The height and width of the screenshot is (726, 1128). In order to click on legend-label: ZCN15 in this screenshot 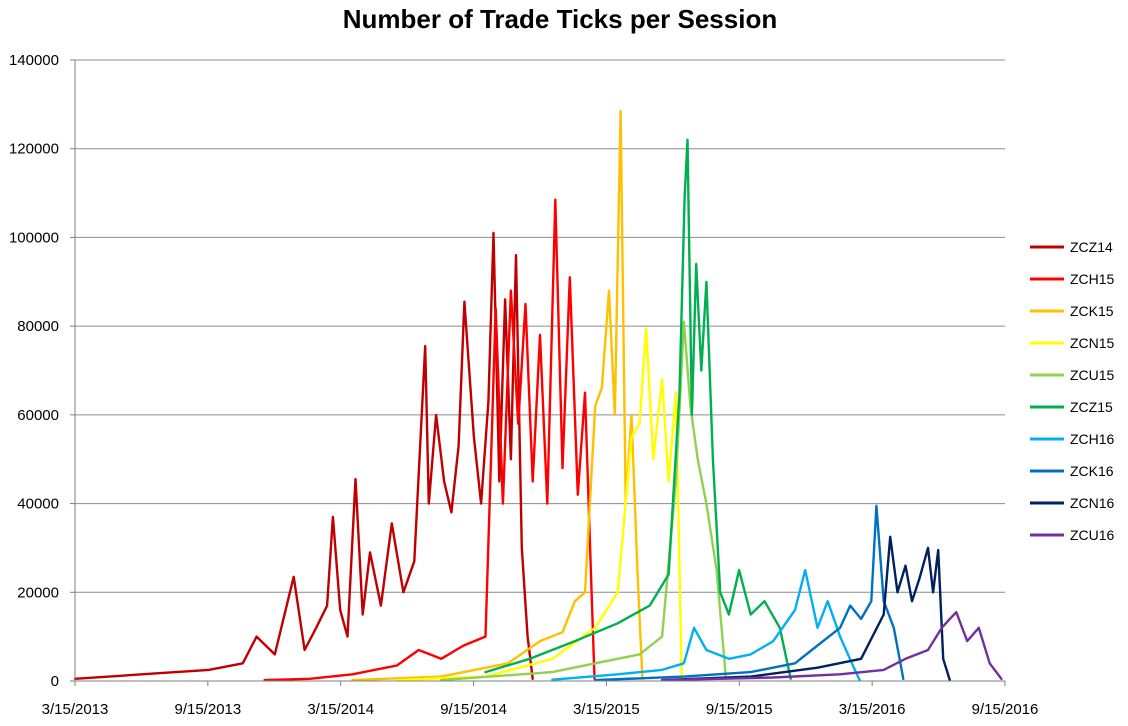, I will do `click(1092, 343)`.